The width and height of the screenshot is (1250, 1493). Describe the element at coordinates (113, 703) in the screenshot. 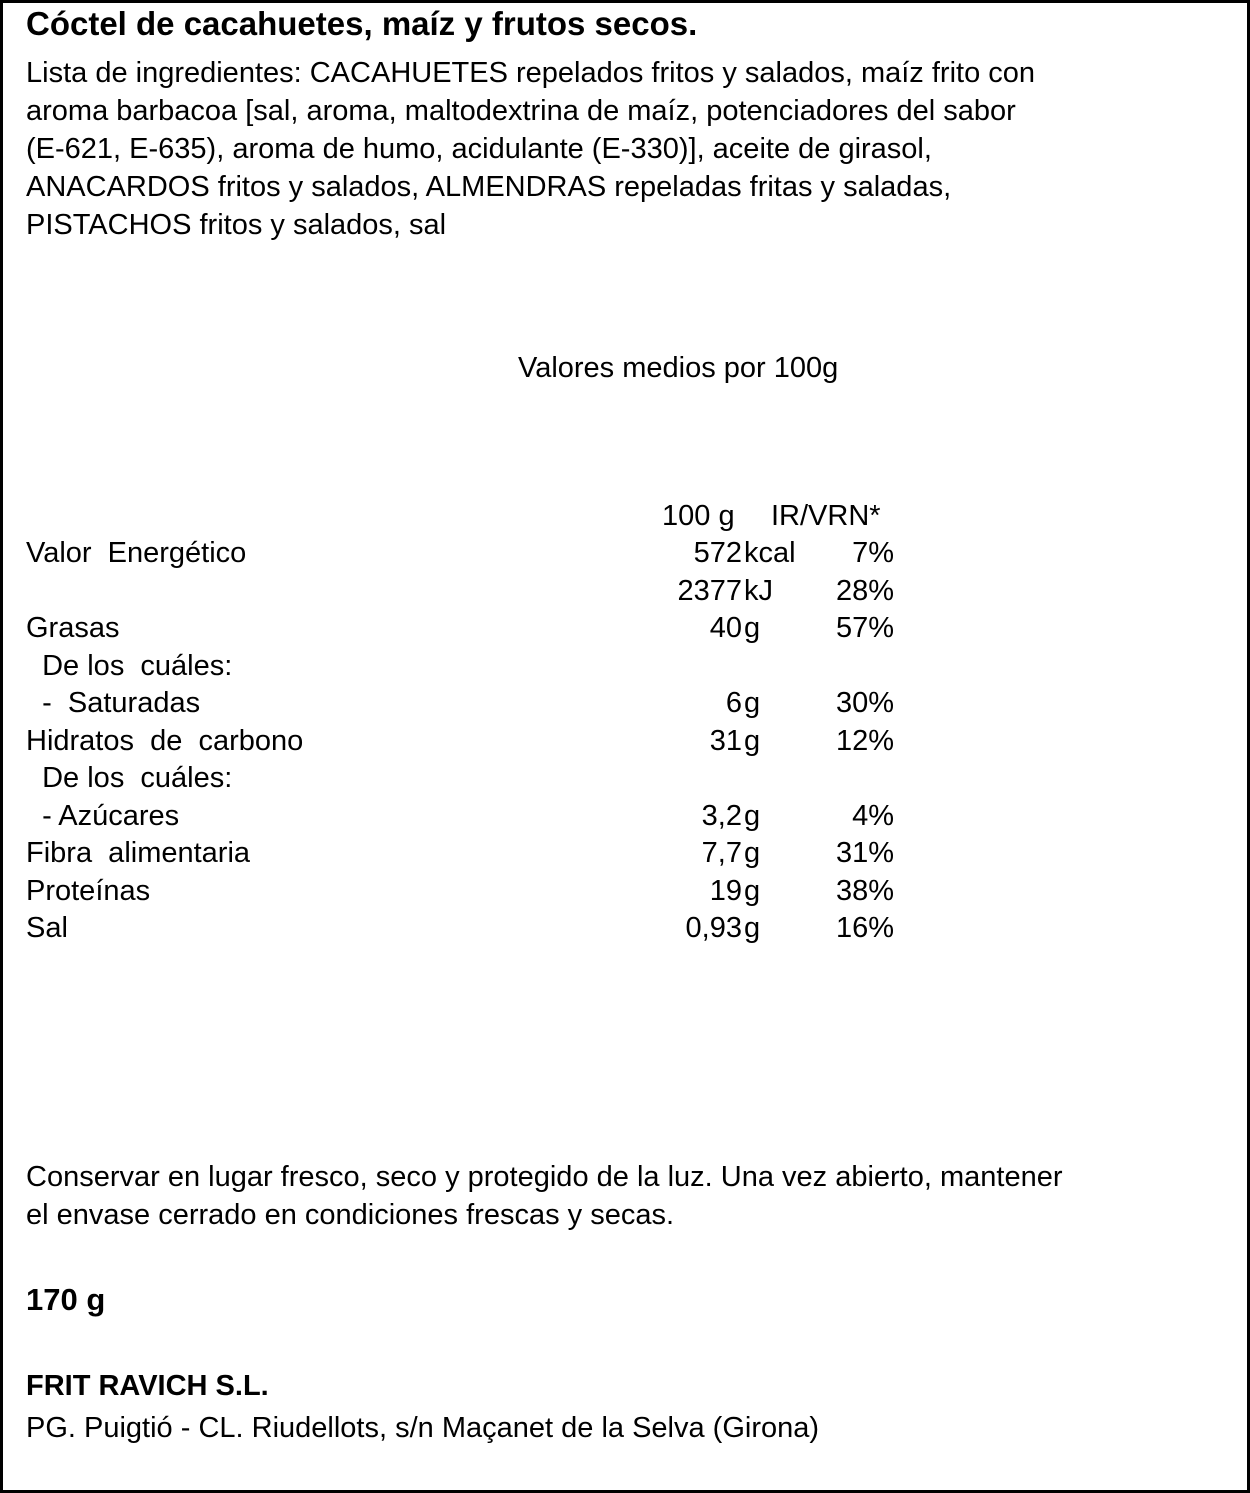

I see `nutrient-label: - Saturadas` at that location.